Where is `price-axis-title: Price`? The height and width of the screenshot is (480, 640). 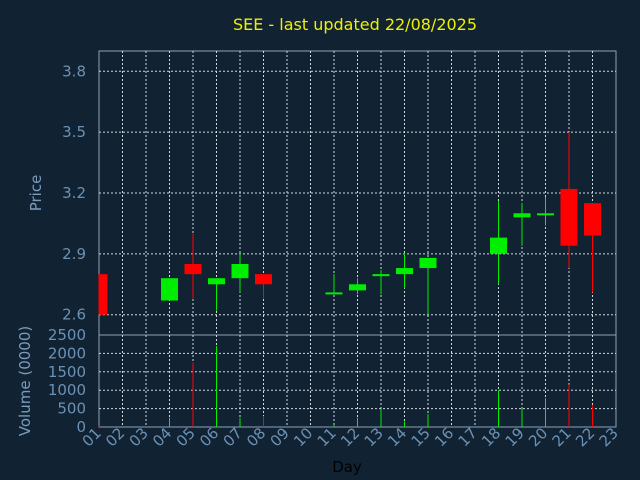
price-axis-title: Price is located at coordinates (36, 193).